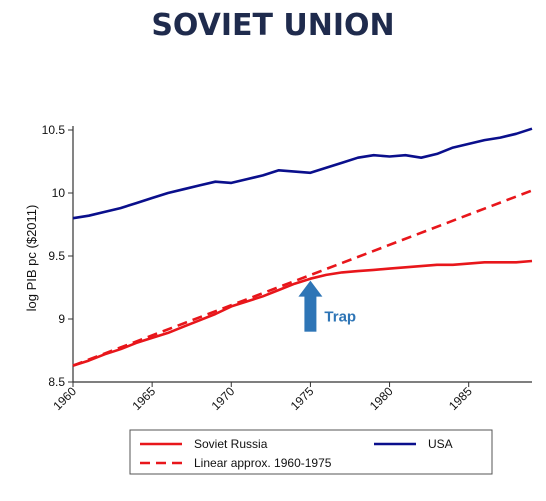 The image size is (546, 501). Describe the element at coordinates (143, 398) in the screenshot. I see `x-tick-label: 1965` at that location.